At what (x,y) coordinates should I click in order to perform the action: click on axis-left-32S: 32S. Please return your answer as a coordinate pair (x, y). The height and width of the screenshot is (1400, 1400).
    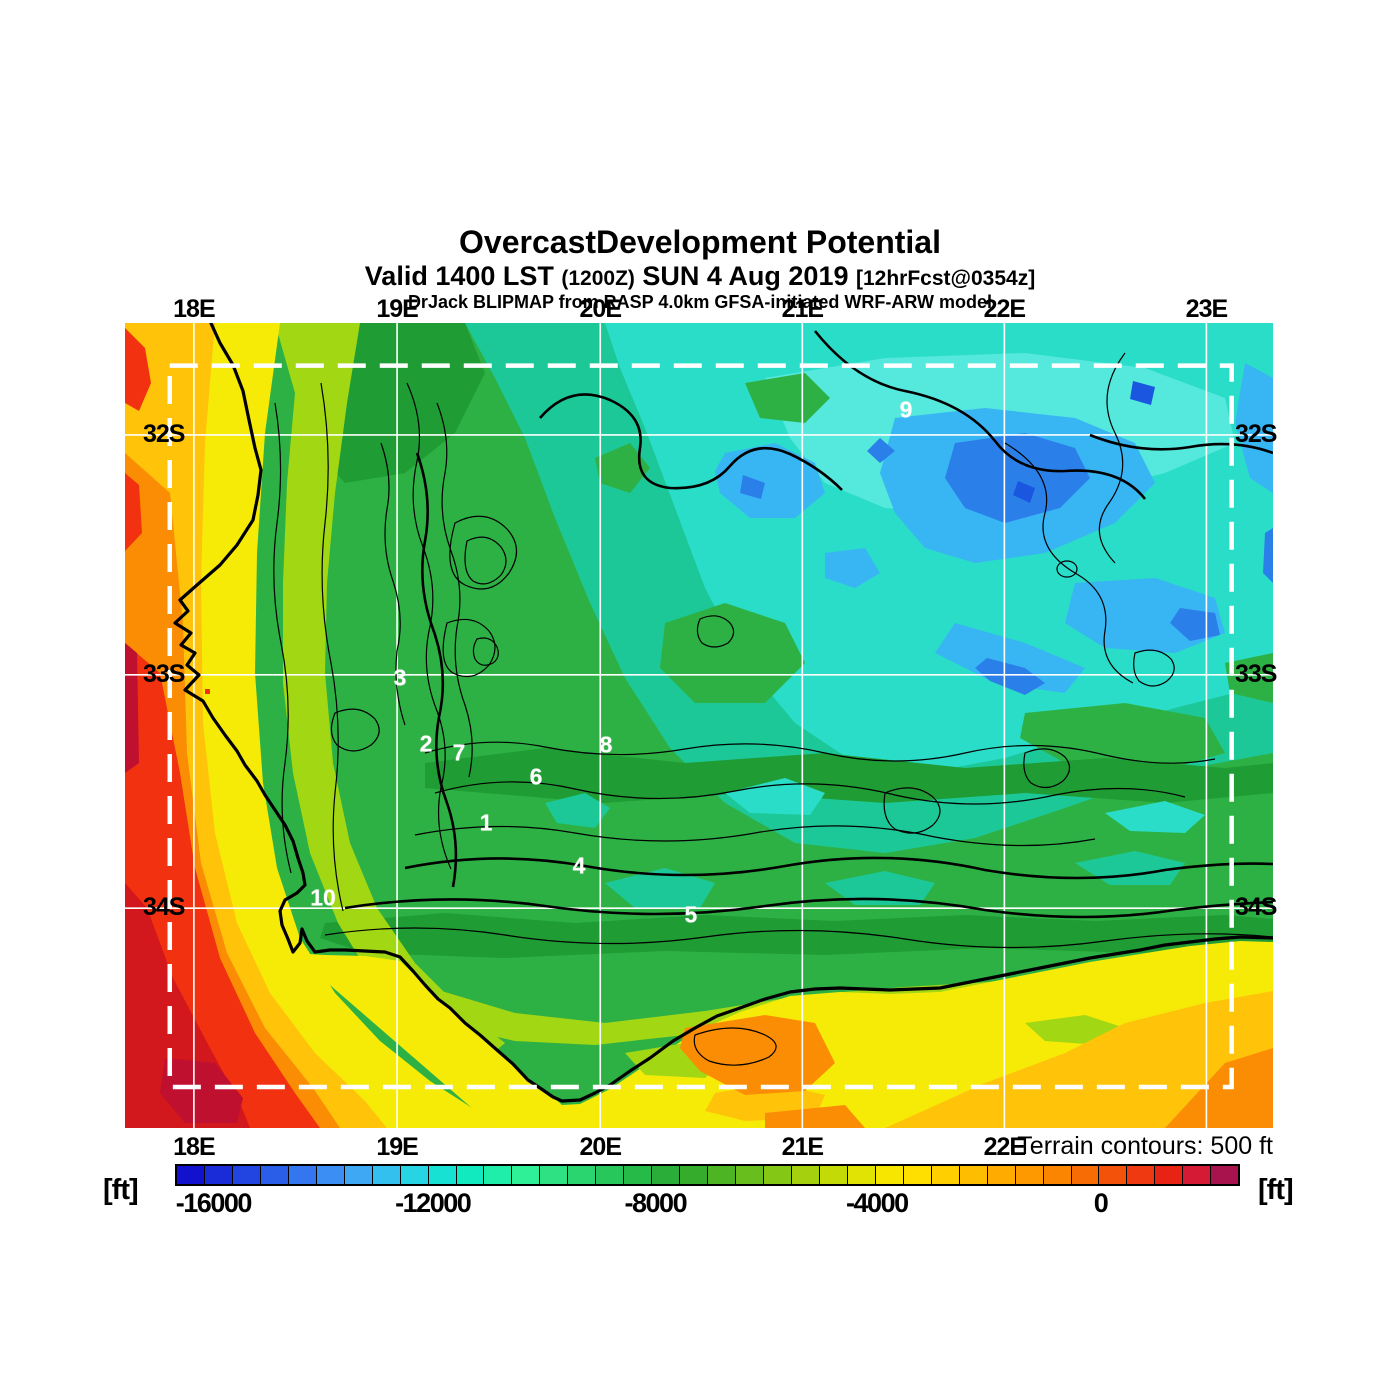
    Looking at the image, I should click on (164, 433).